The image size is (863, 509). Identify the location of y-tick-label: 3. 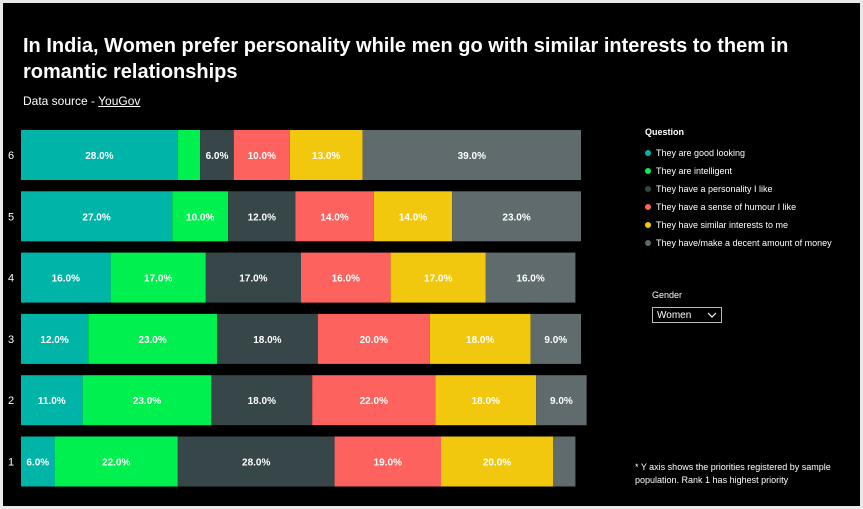
(11, 340).